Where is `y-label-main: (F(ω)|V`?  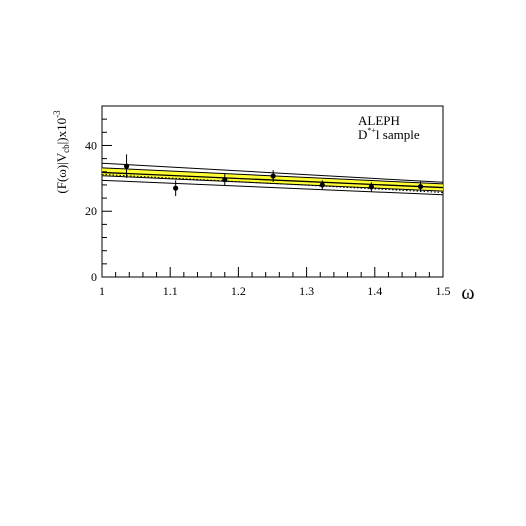
y-label-main: (F(ω)|V is located at coordinates (61, 172).